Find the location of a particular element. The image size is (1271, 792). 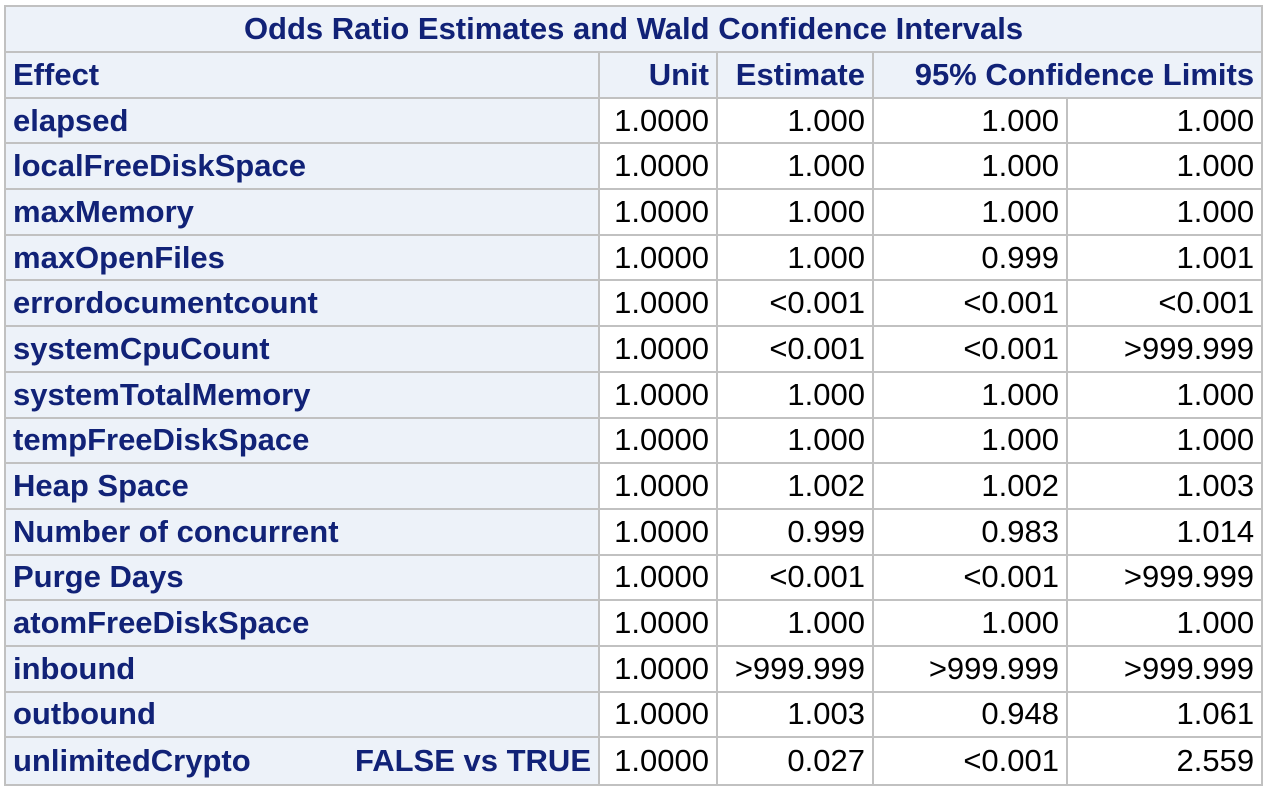

row-effect-cell: maxOpenFiles is located at coordinates (303, 258).